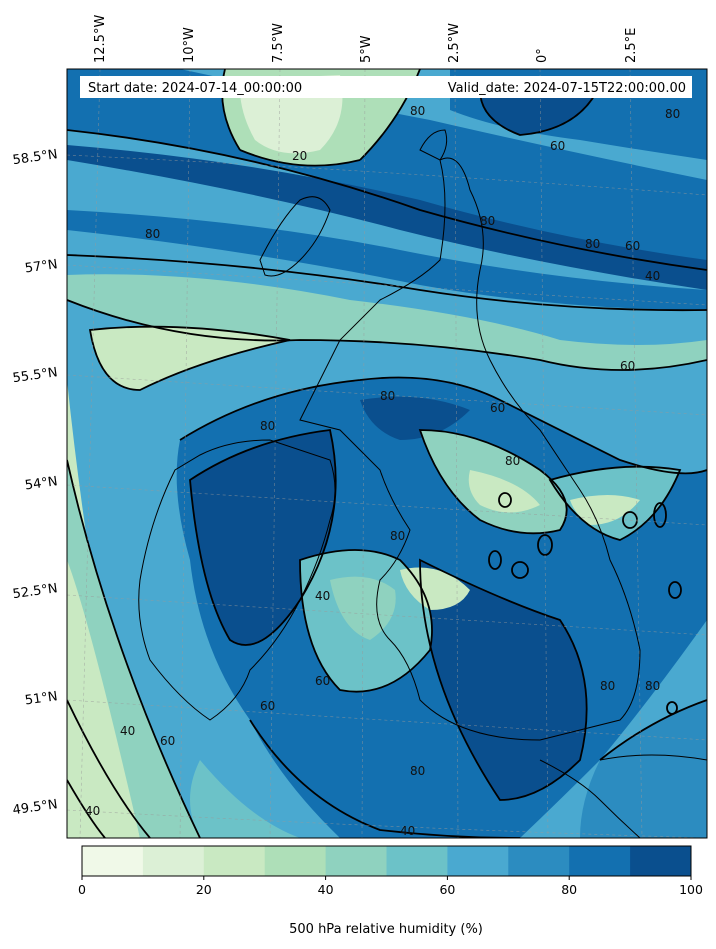  I want to click on colorbar-tick-label: 20, so click(204, 889).